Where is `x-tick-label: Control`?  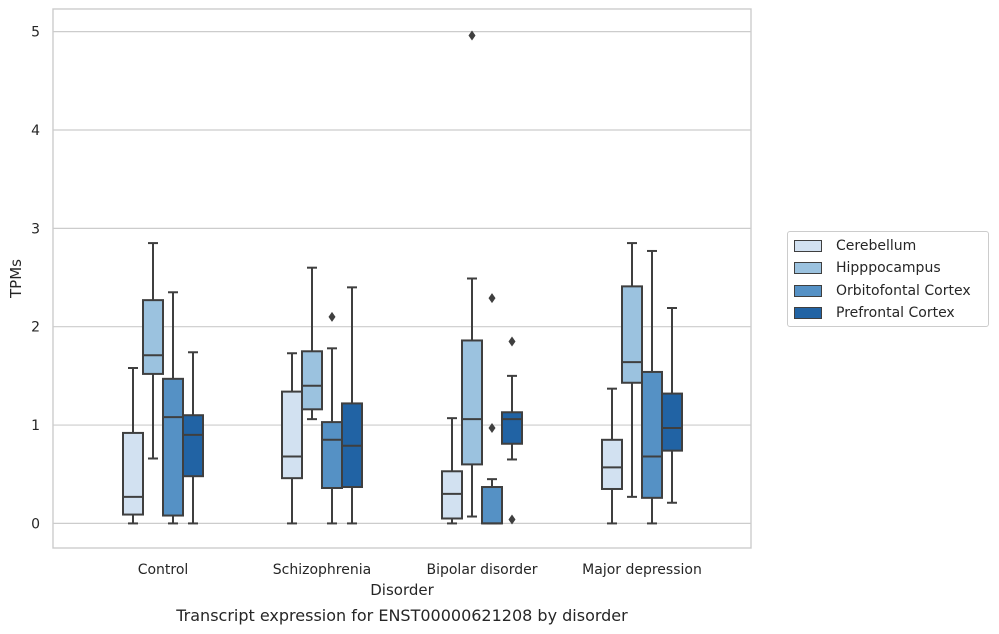 x-tick-label: Control is located at coordinates (163, 570).